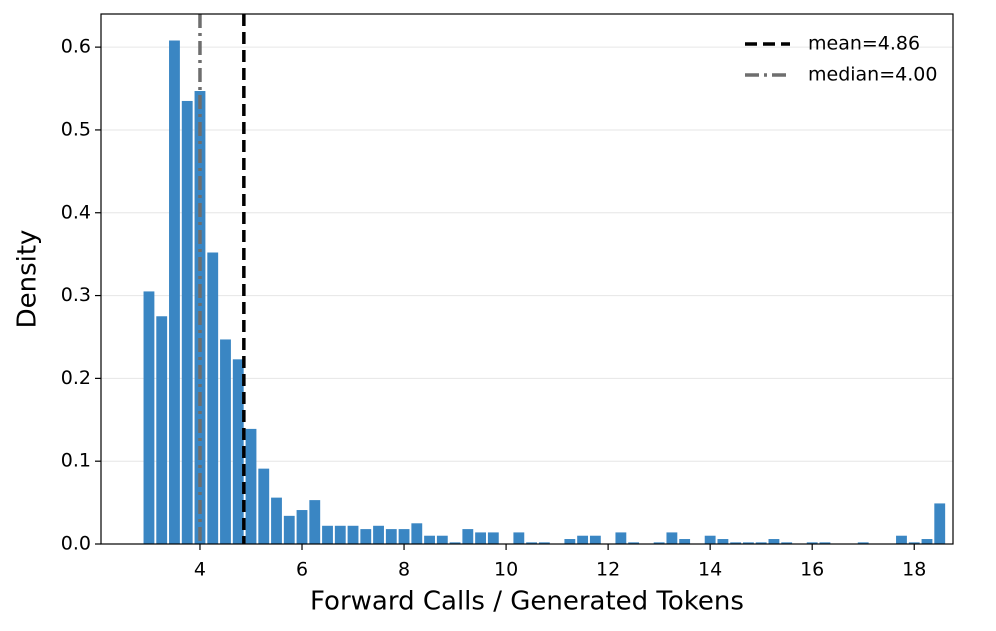 This screenshot has height=631, width=996. What do you see at coordinates (914, 570) in the screenshot?
I see `x-tick-label: 18` at bounding box center [914, 570].